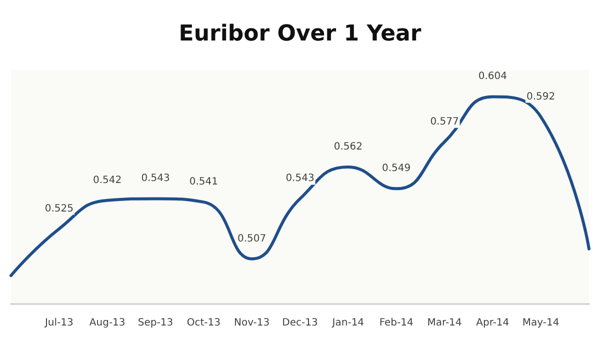 The image size is (600, 350). I want to click on x-tick-label: Jul-13, so click(59, 323).